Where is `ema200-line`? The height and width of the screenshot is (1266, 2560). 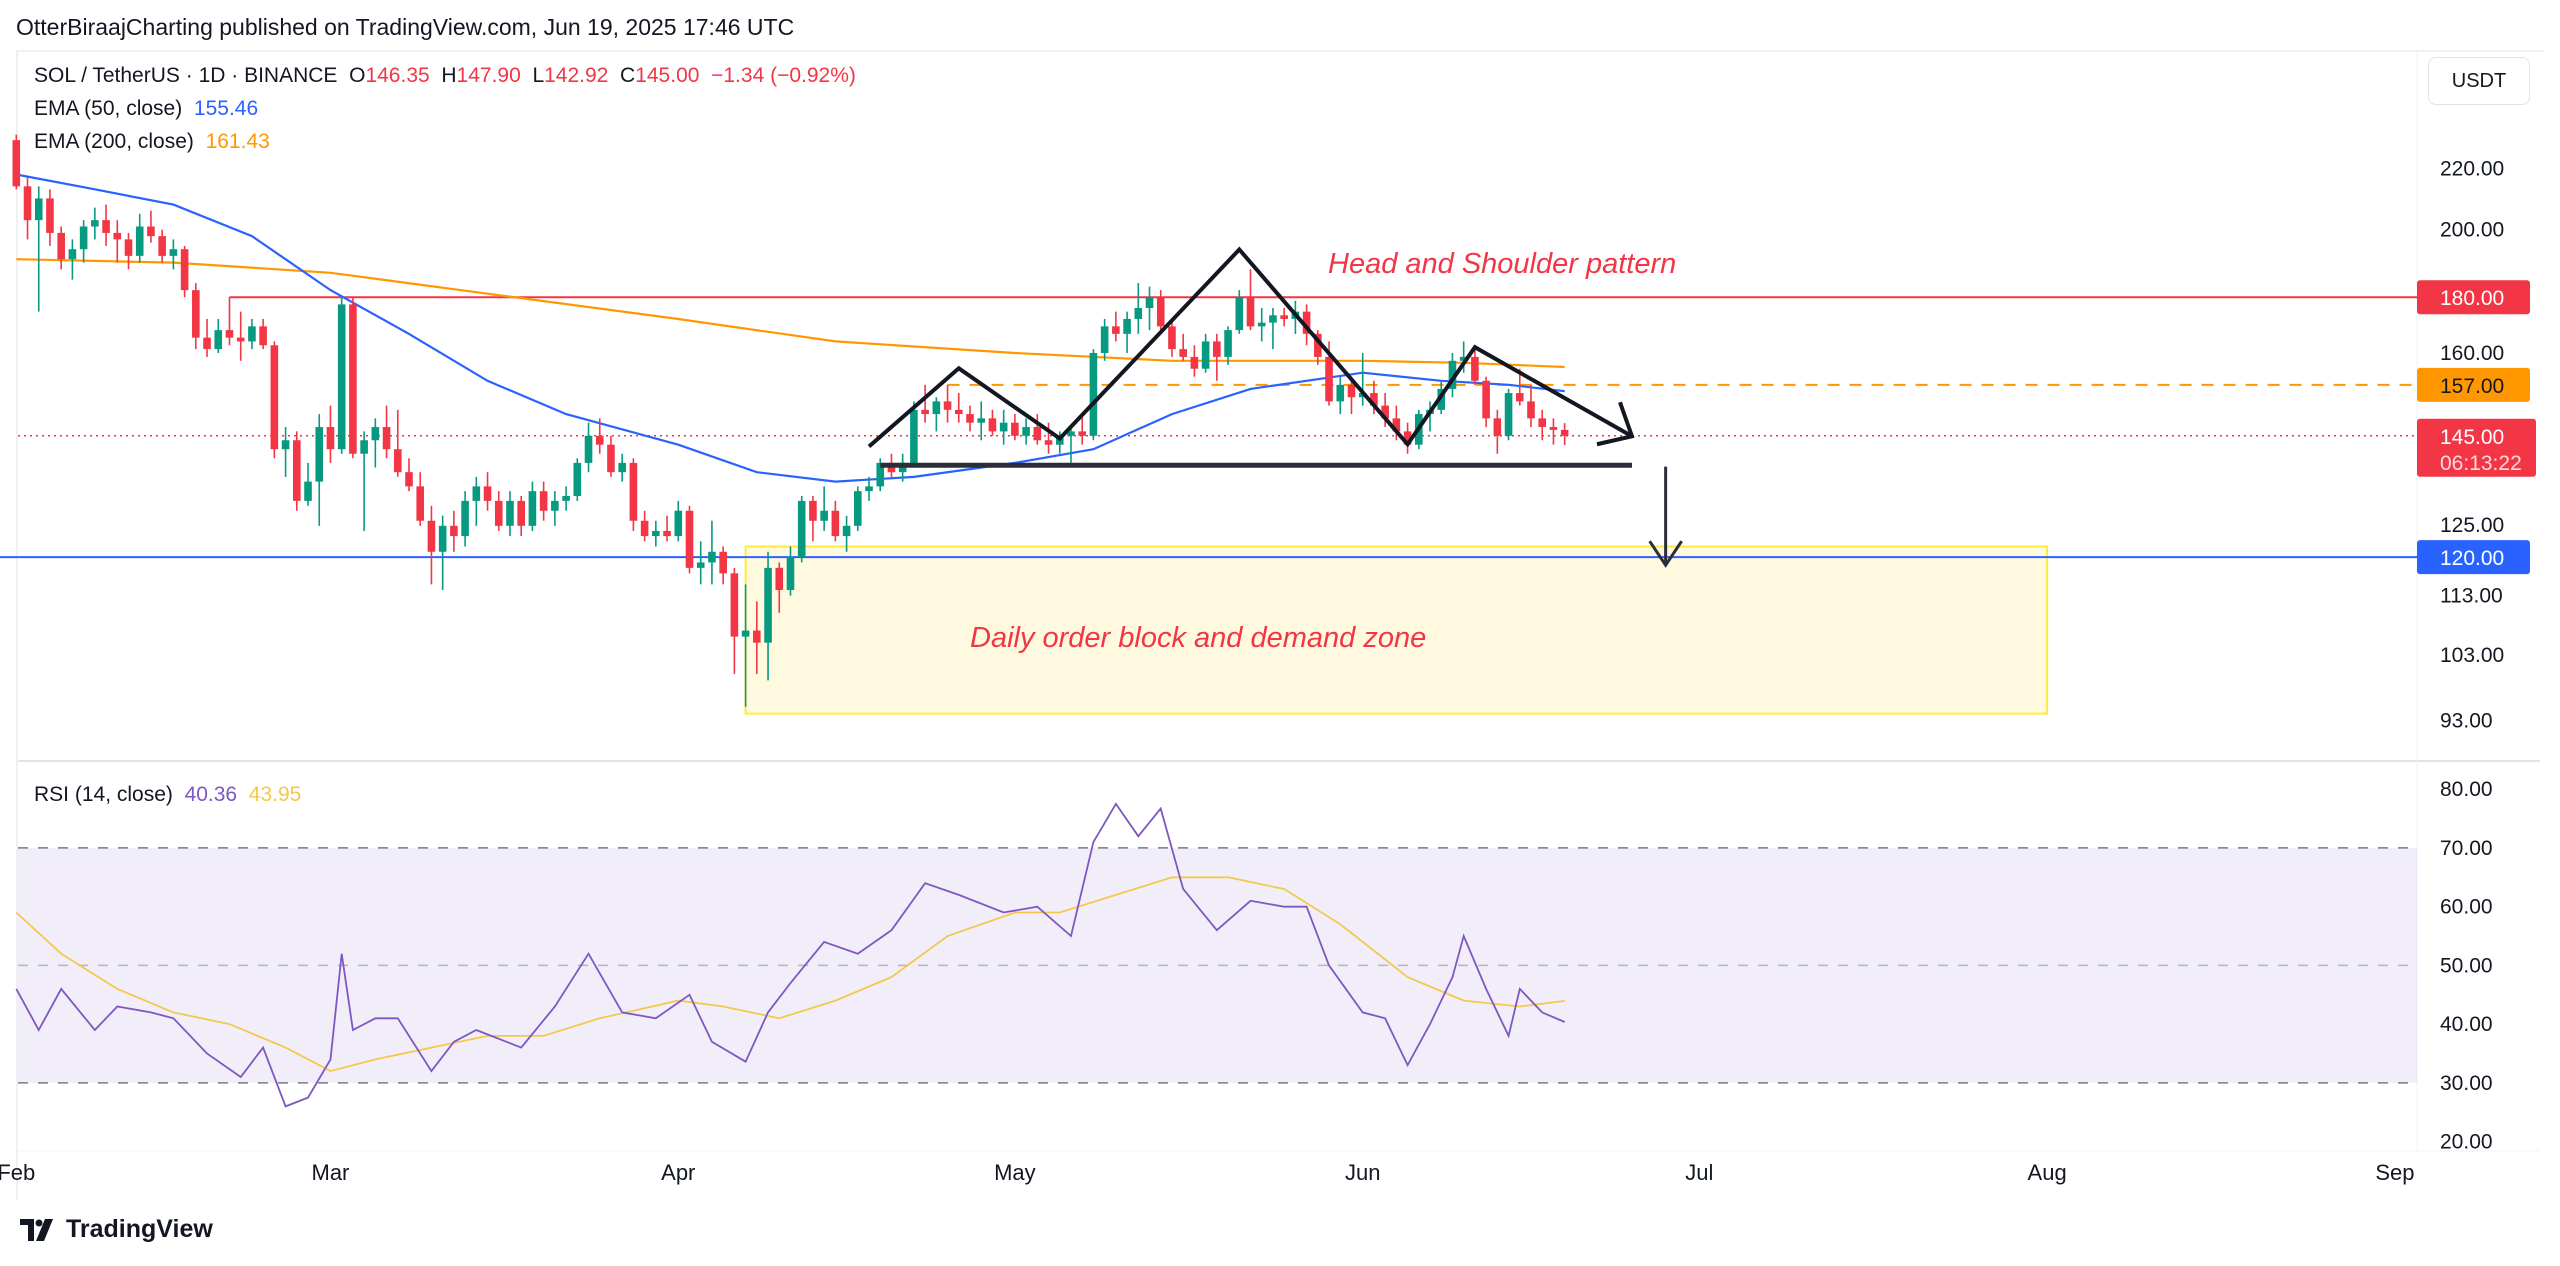
ema200-line is located at coordinates (790, 313).